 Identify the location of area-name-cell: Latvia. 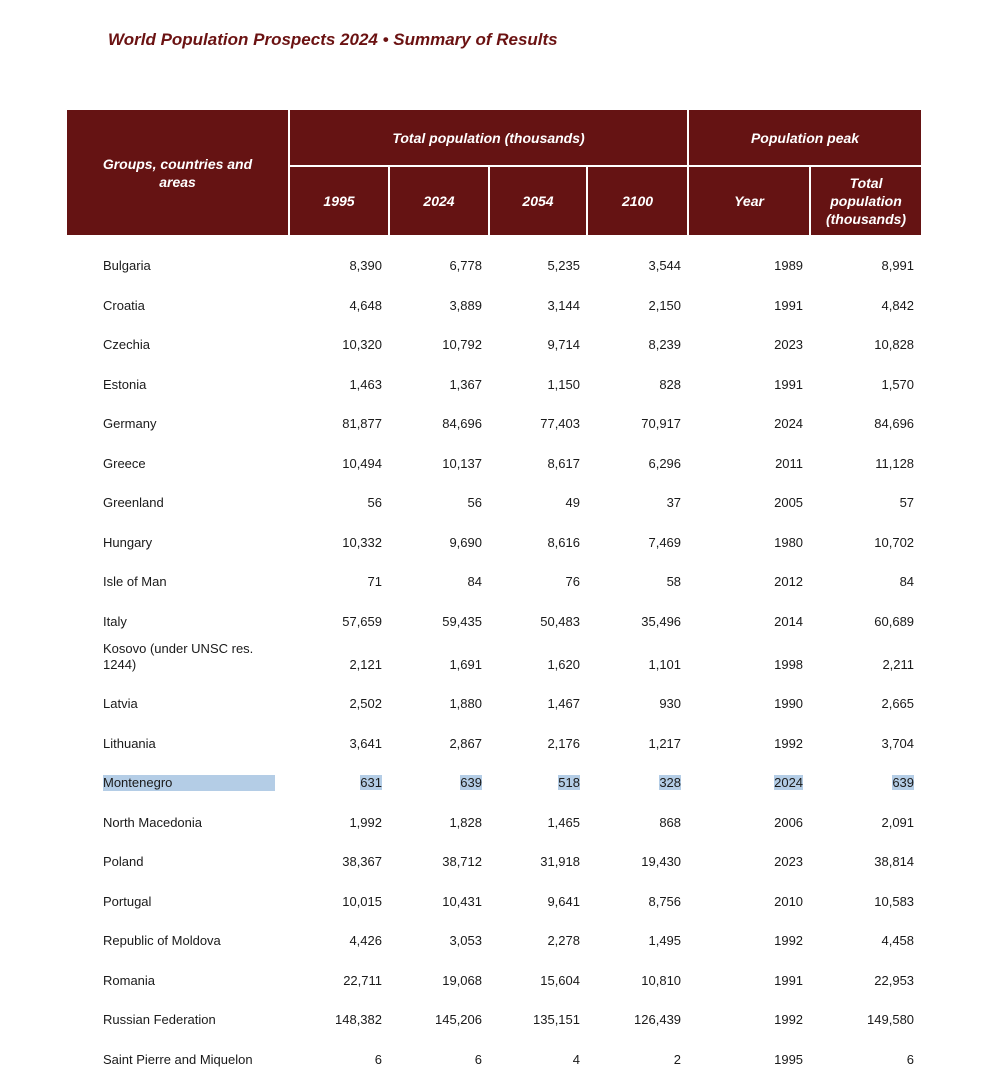
(178, 704).